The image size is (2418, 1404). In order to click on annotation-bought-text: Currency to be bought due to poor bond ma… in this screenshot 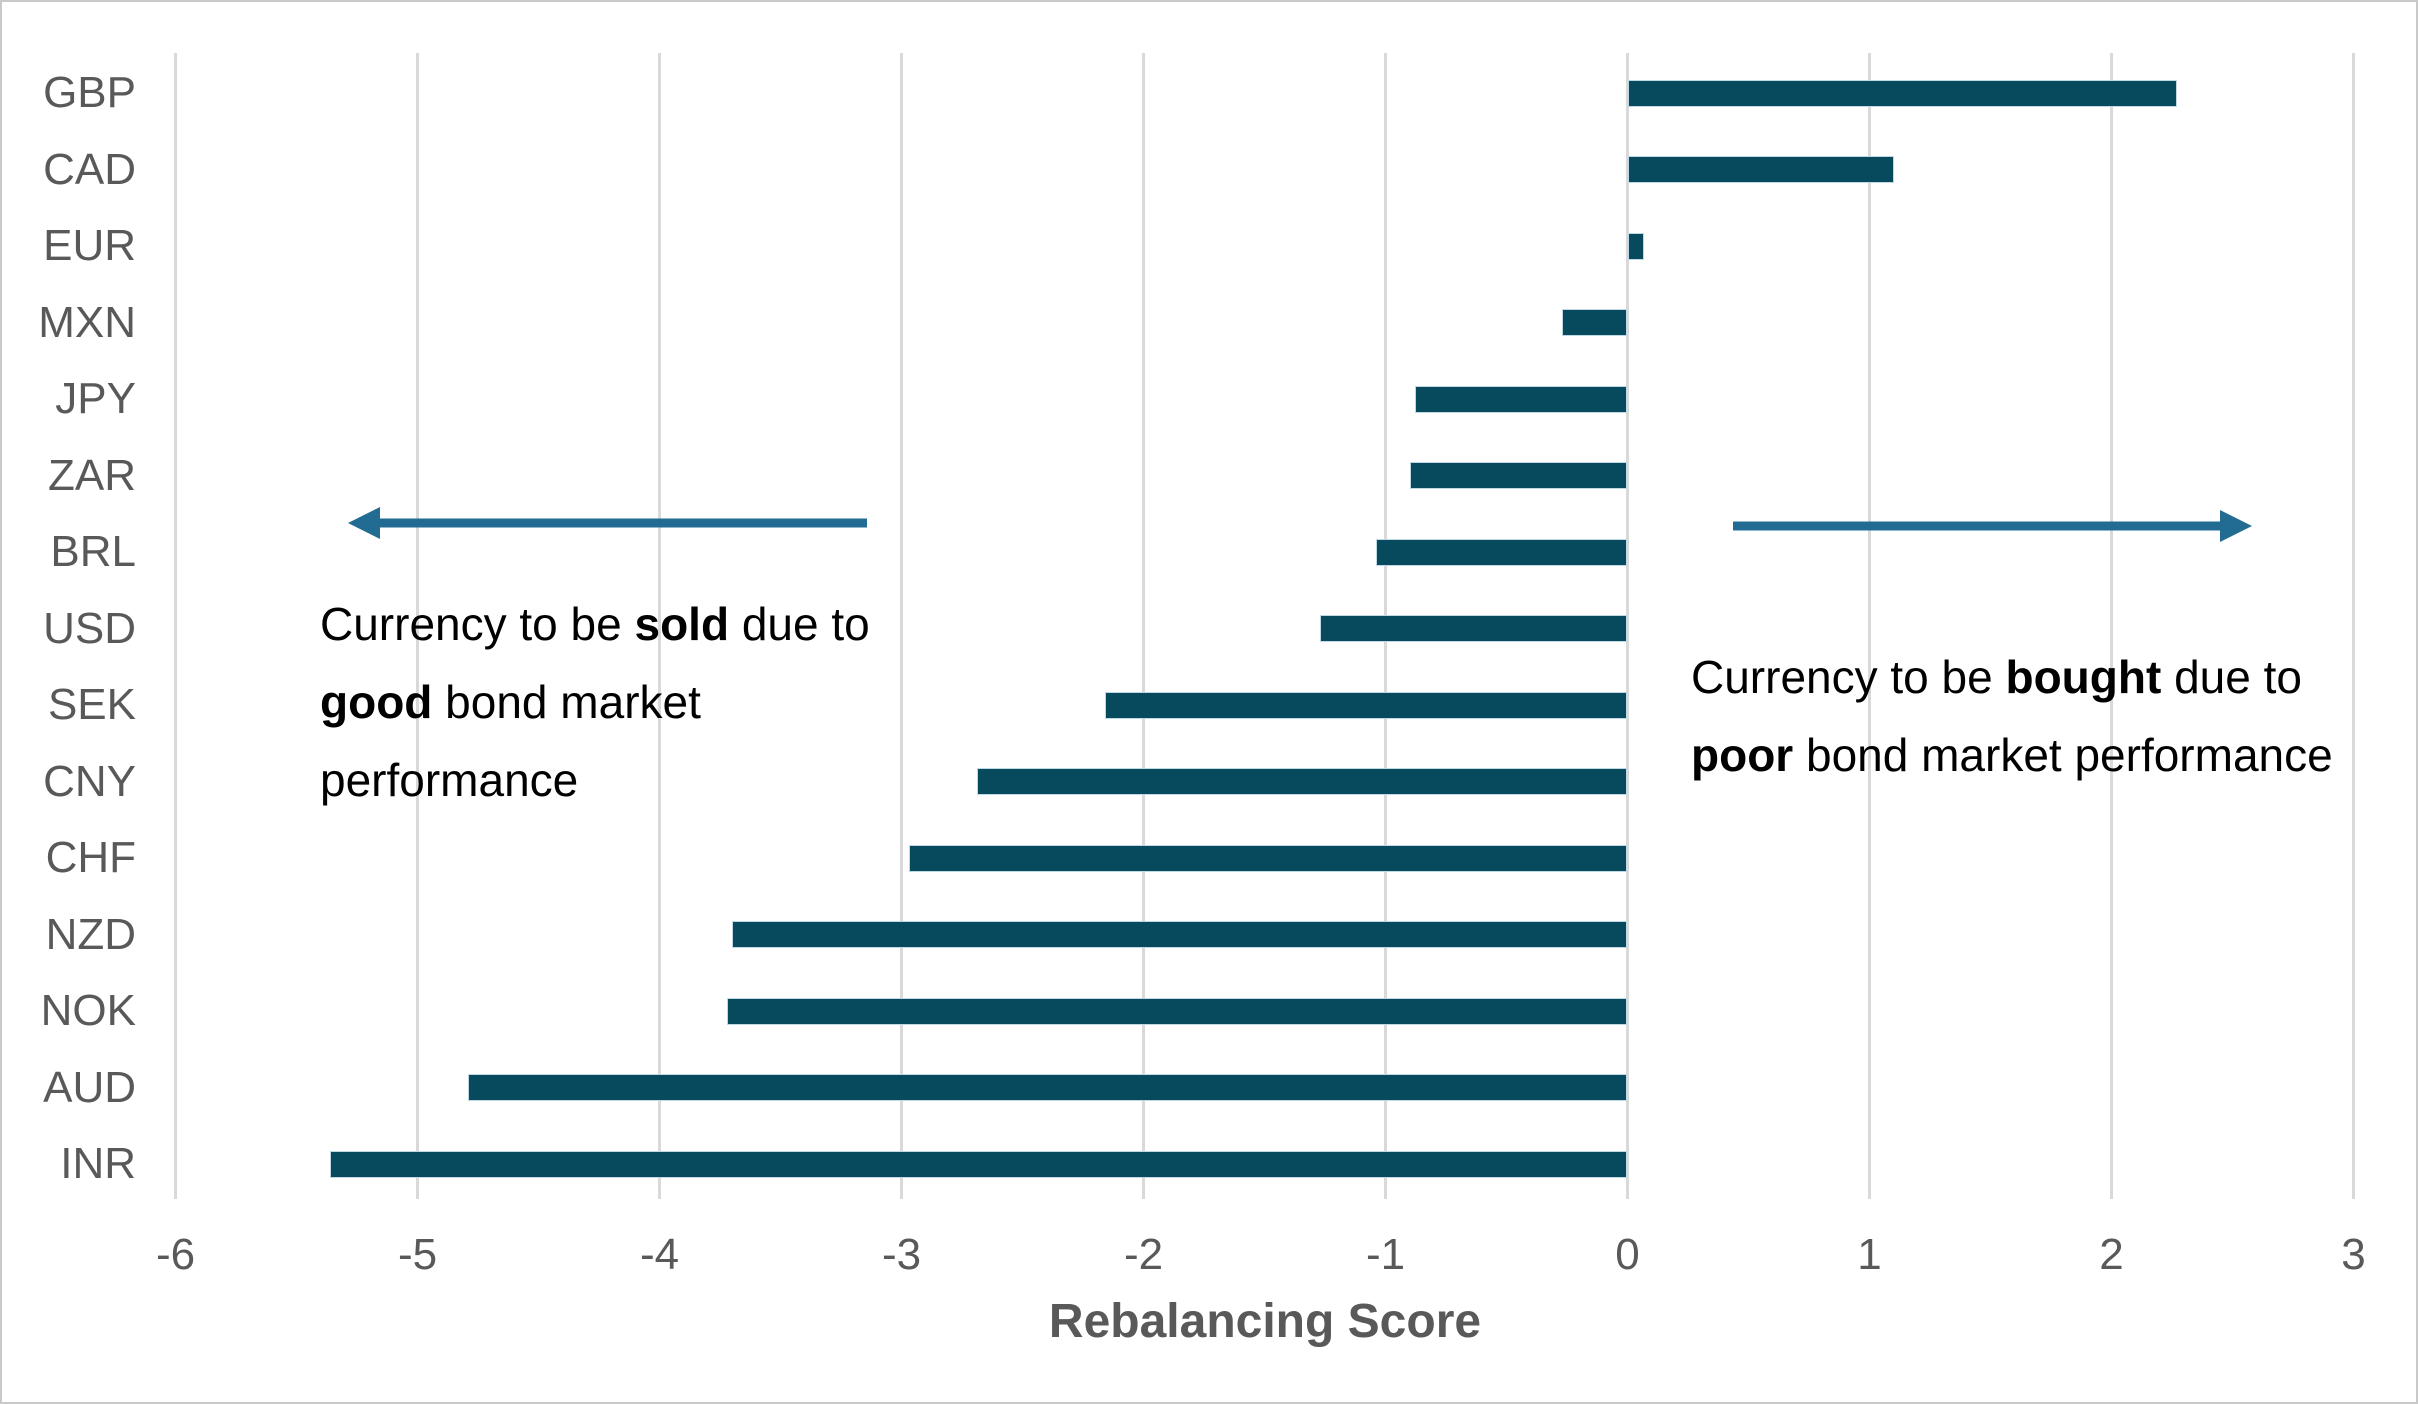, I will do `click(2012, 716)`.